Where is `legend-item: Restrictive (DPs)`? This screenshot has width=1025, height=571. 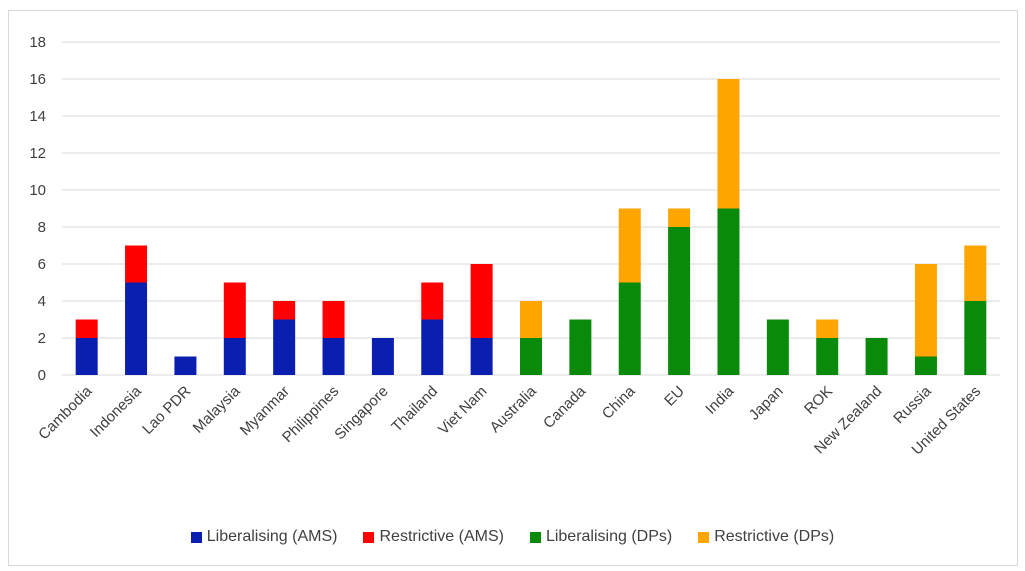
legend-item: Restrictive (DPs) is located at coordinates (766, 537).